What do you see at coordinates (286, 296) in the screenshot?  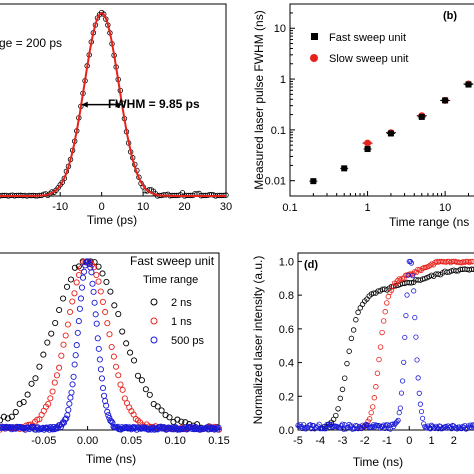 I see `panel-d-y-tick-label: 0.8` at bounding box center [286, 296].